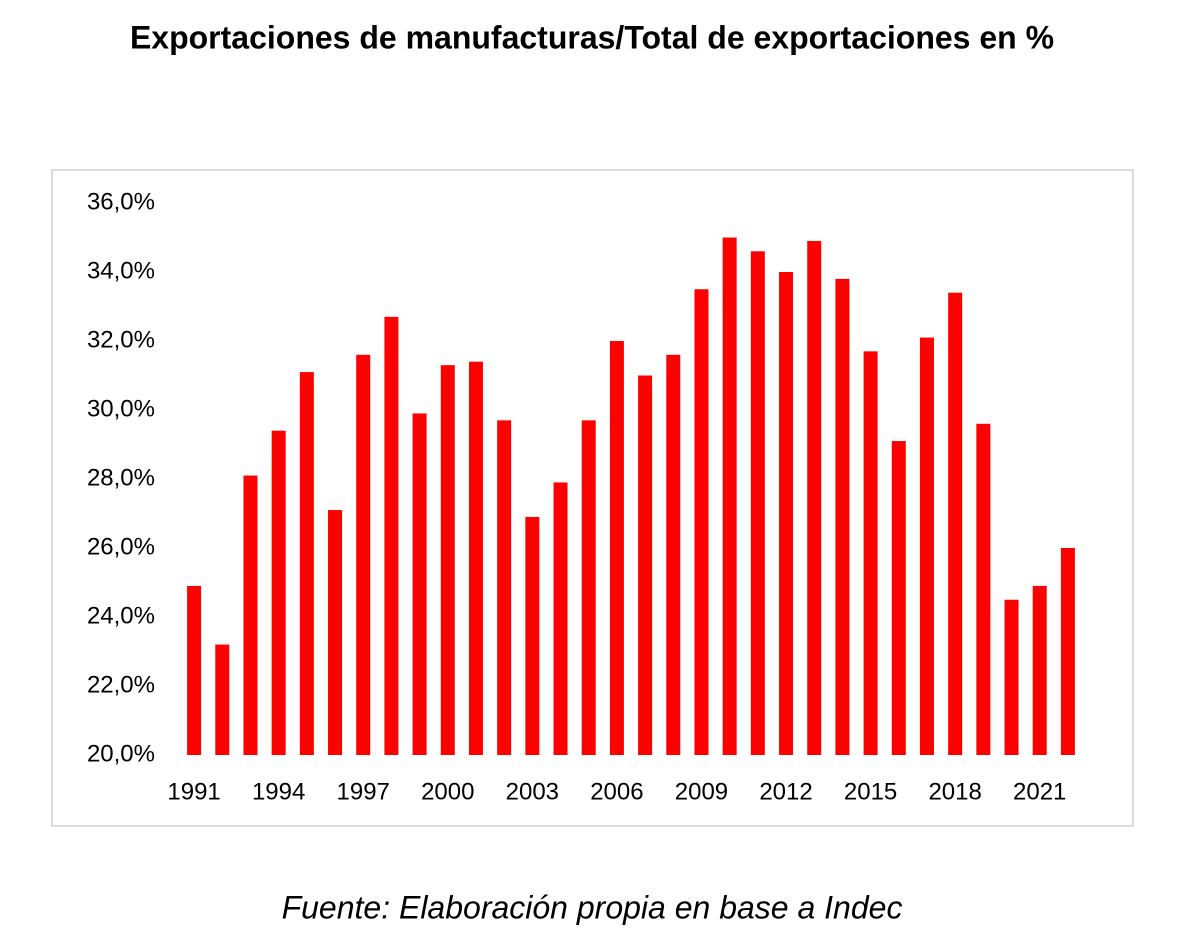 The height and width of the screenshot is (942, 1200). I want to click on y-tick-label: 28,0%, so click(121, 477).